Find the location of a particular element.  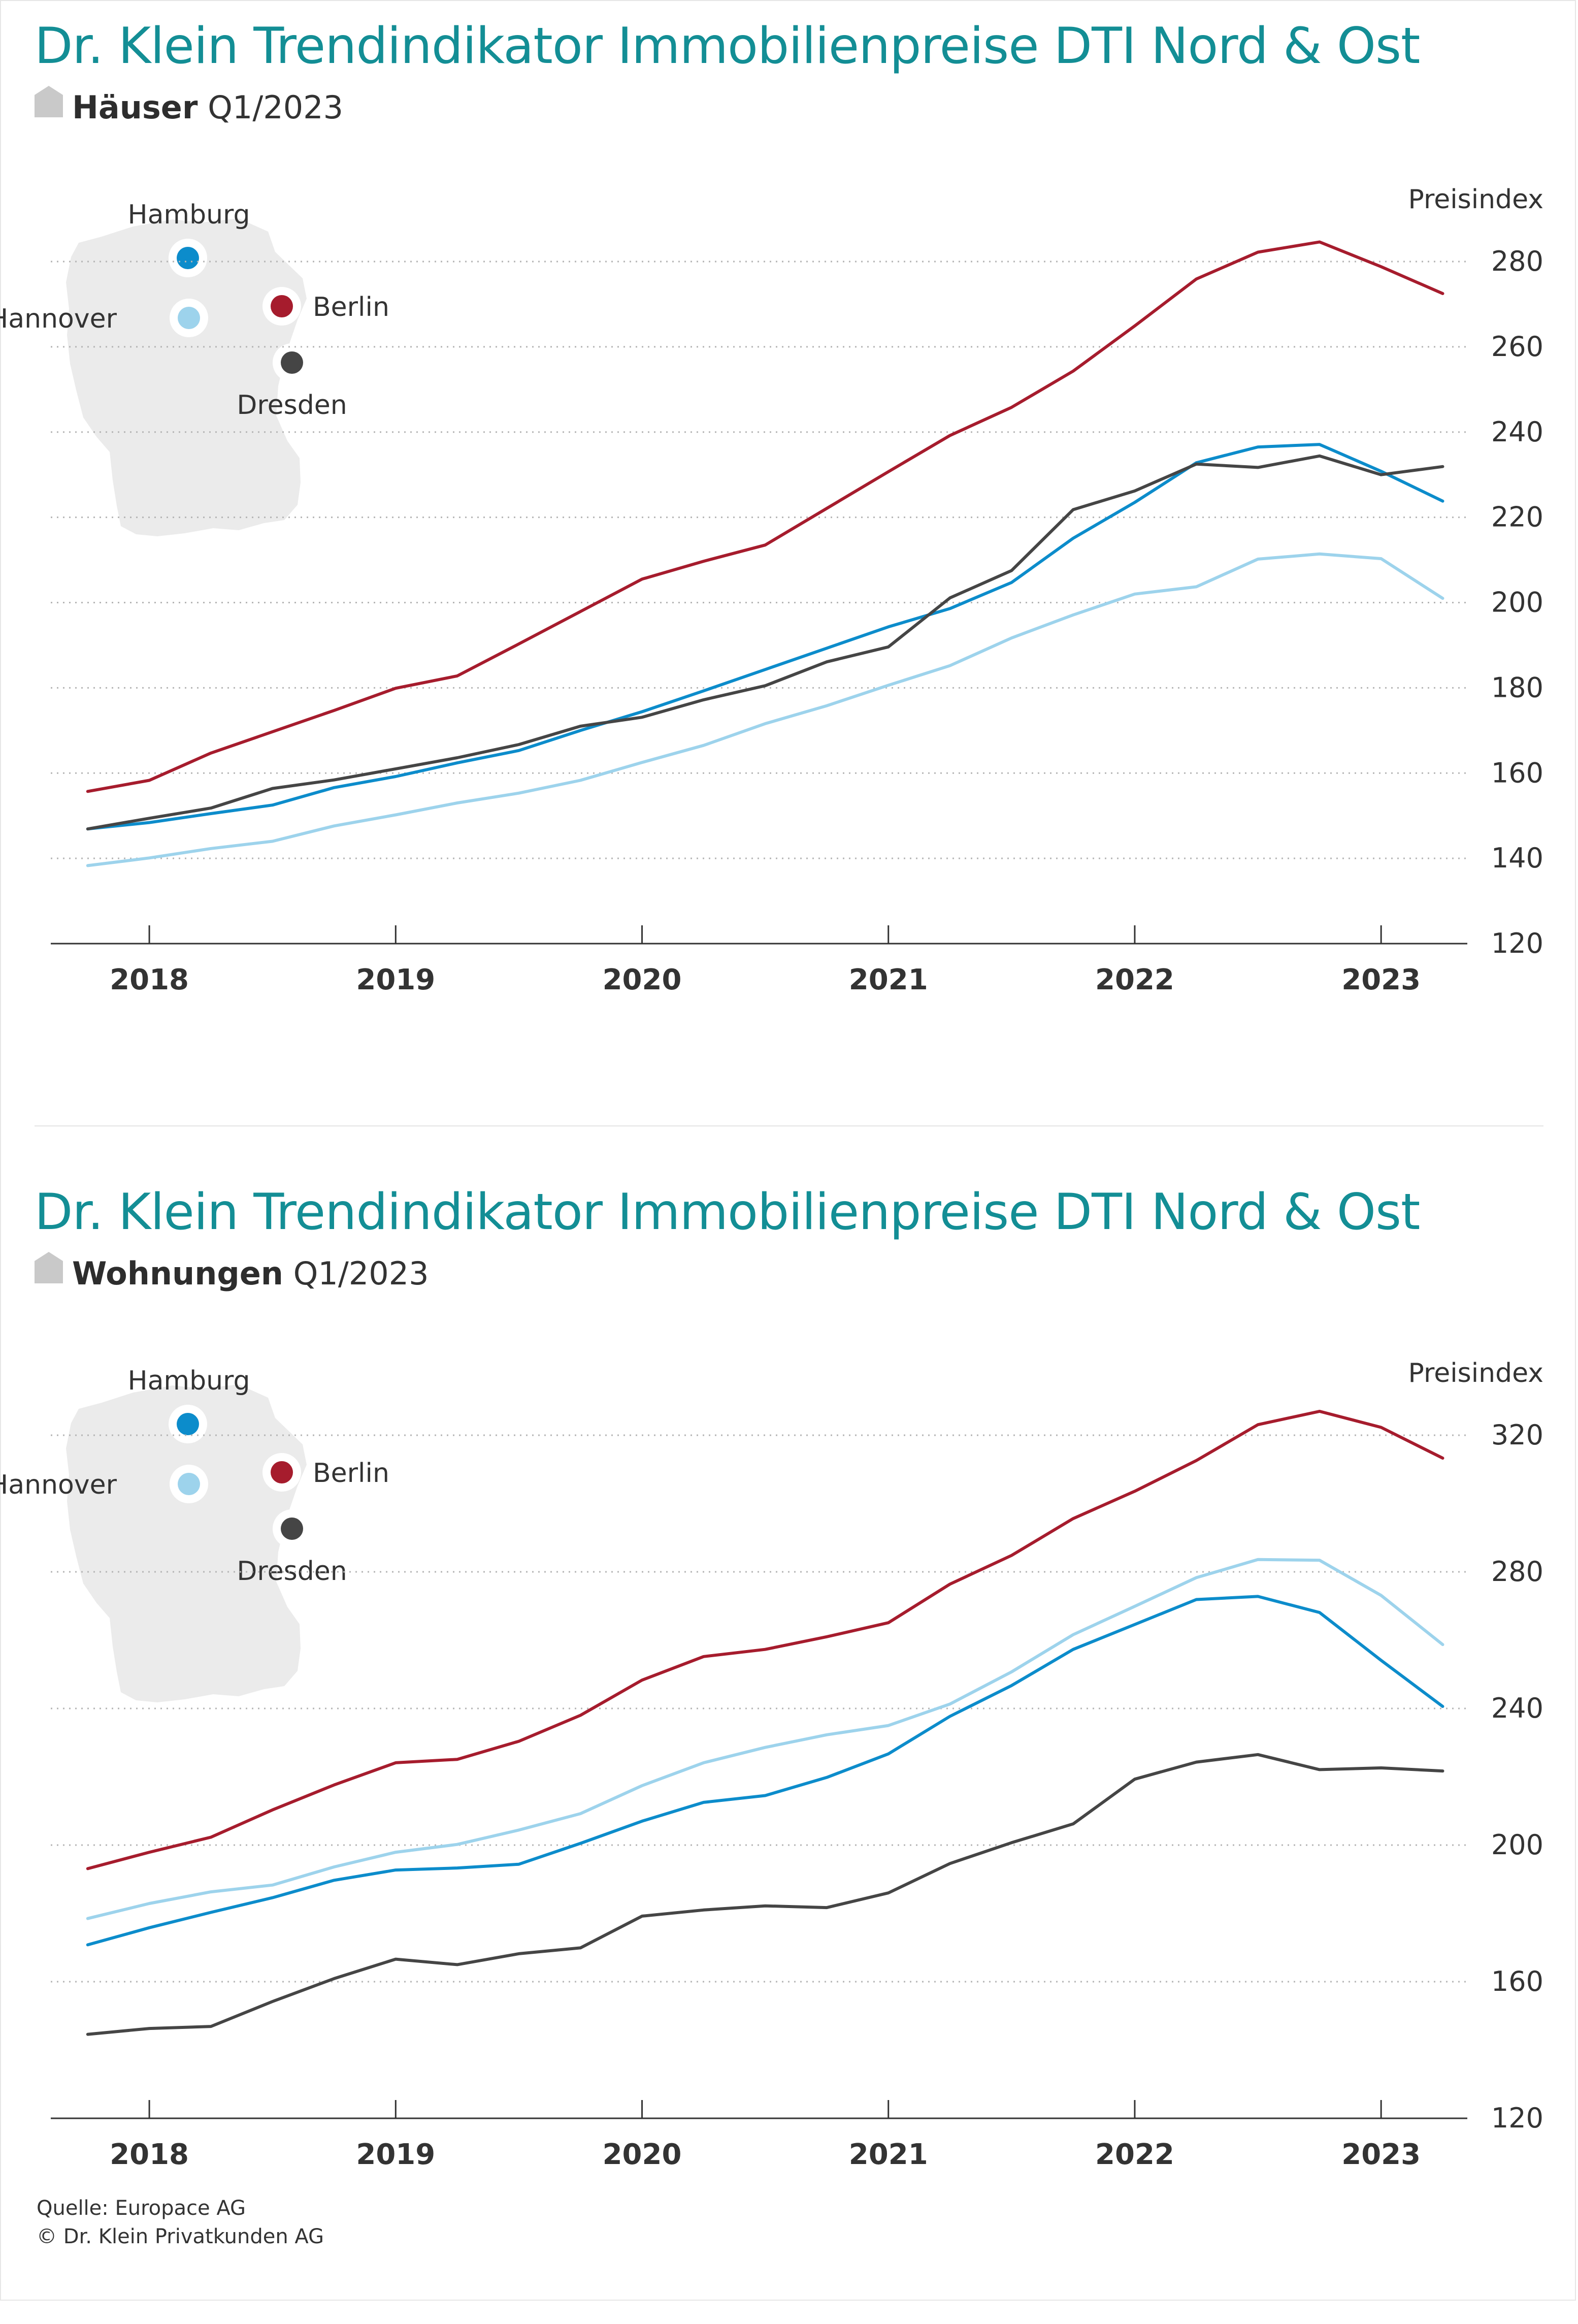

chart-subtitle: Wohnungen Q1/2023 is located at coordinates (232, 1274).